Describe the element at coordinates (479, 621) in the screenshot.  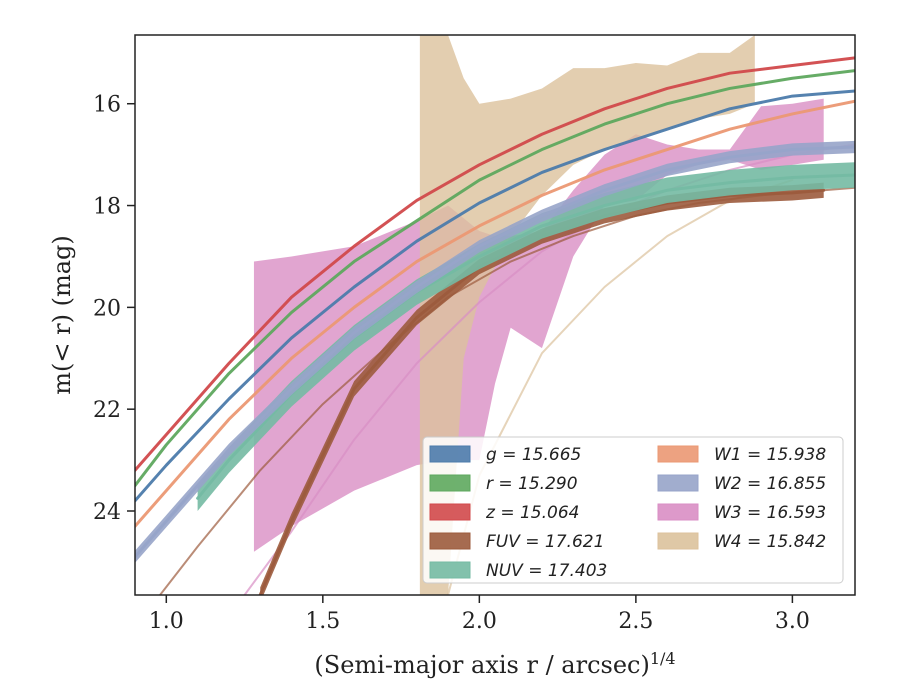
I see `x-tick-label: 2.0` at that location.